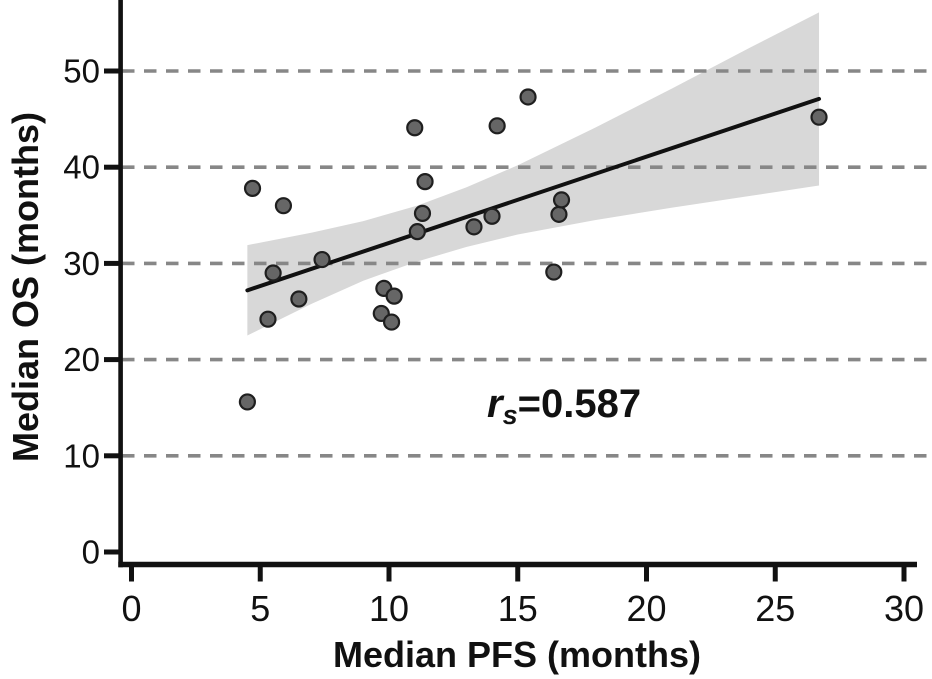  What do you see at coordinates (91, 552) in the screenshot?
I see `y-tick-label-0: 0` at bounding box center [91, 552].